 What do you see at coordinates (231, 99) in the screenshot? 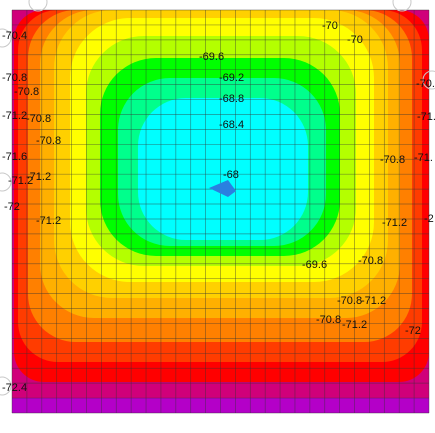
I see `contour-label: -68.8` at bounding box center [231, 99].